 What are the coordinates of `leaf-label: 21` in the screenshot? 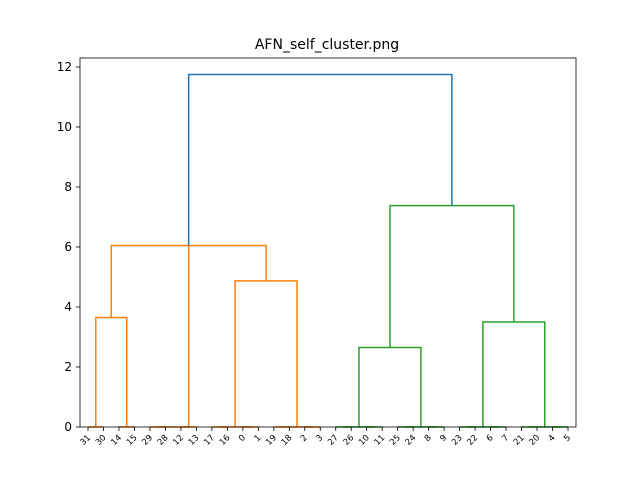 It's located at (519, 440).